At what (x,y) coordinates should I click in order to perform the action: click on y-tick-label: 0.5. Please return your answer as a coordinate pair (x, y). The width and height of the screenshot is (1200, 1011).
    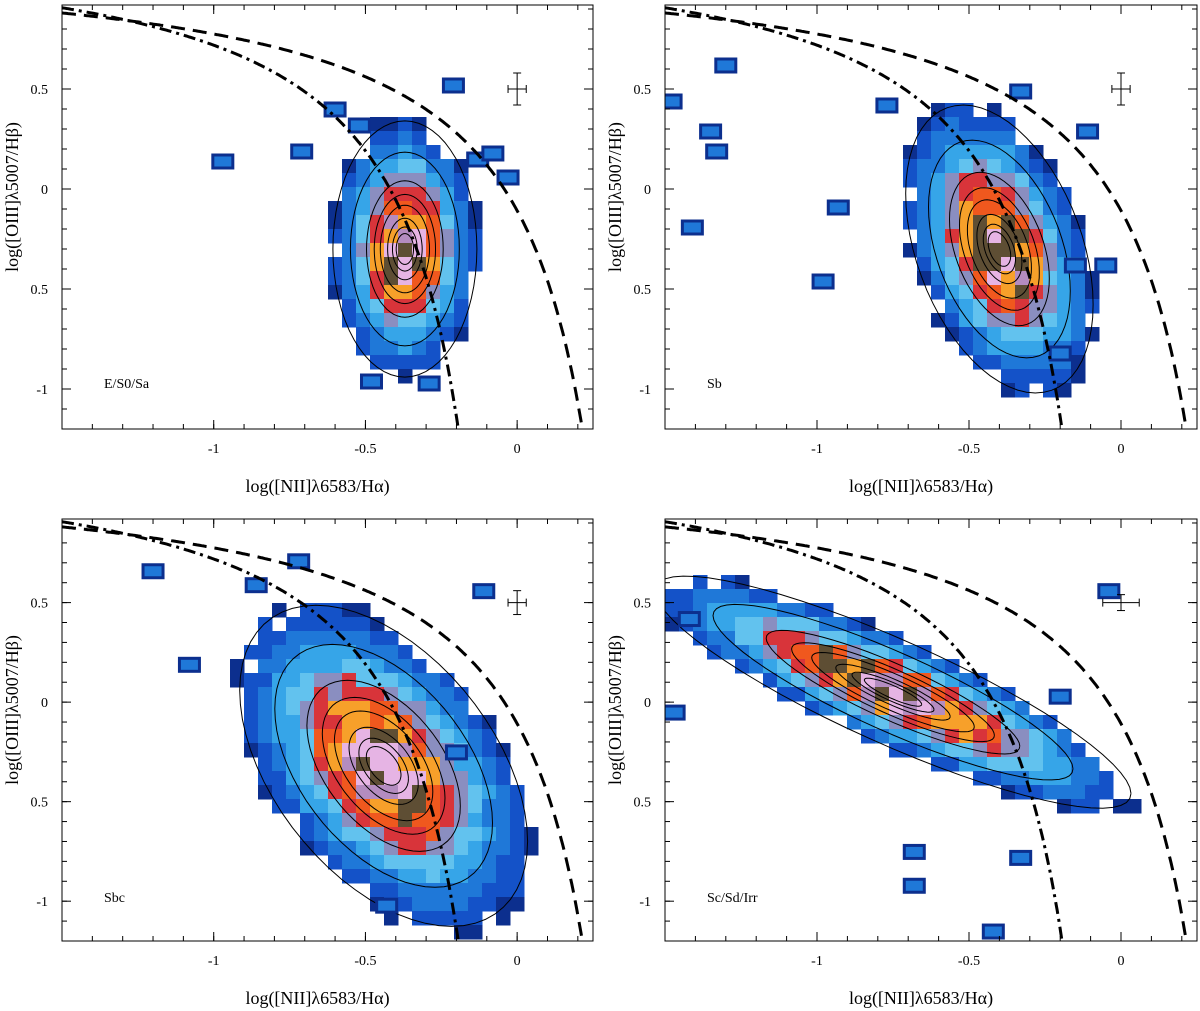
    Looking at the image, I should click on (643, 90).